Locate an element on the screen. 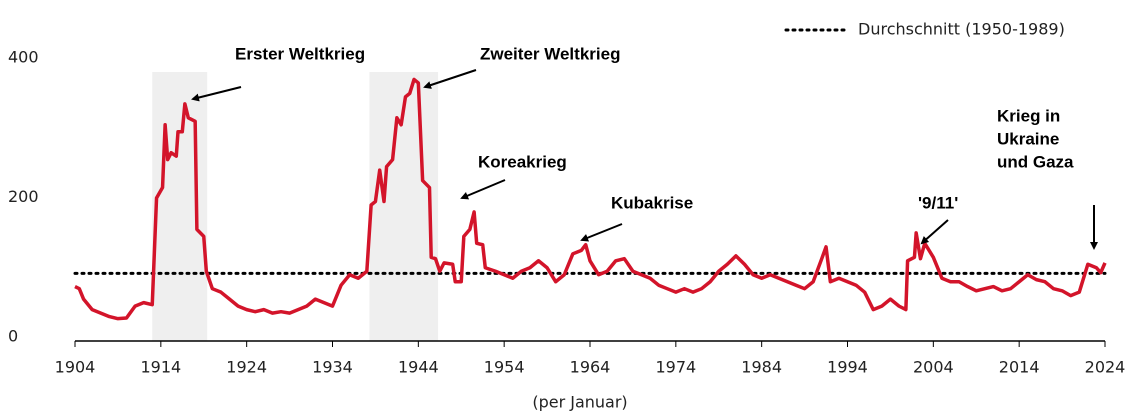 Image resolution: width=1131 pixels, height=415 pixels. x-tick-label: 1934 is located at coordinates (332, 367).